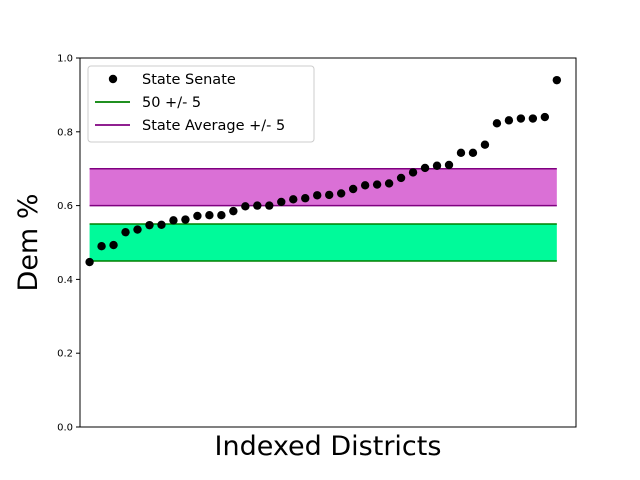  I want to click on y-tick-label-3: 0.6, so click(65, 206).